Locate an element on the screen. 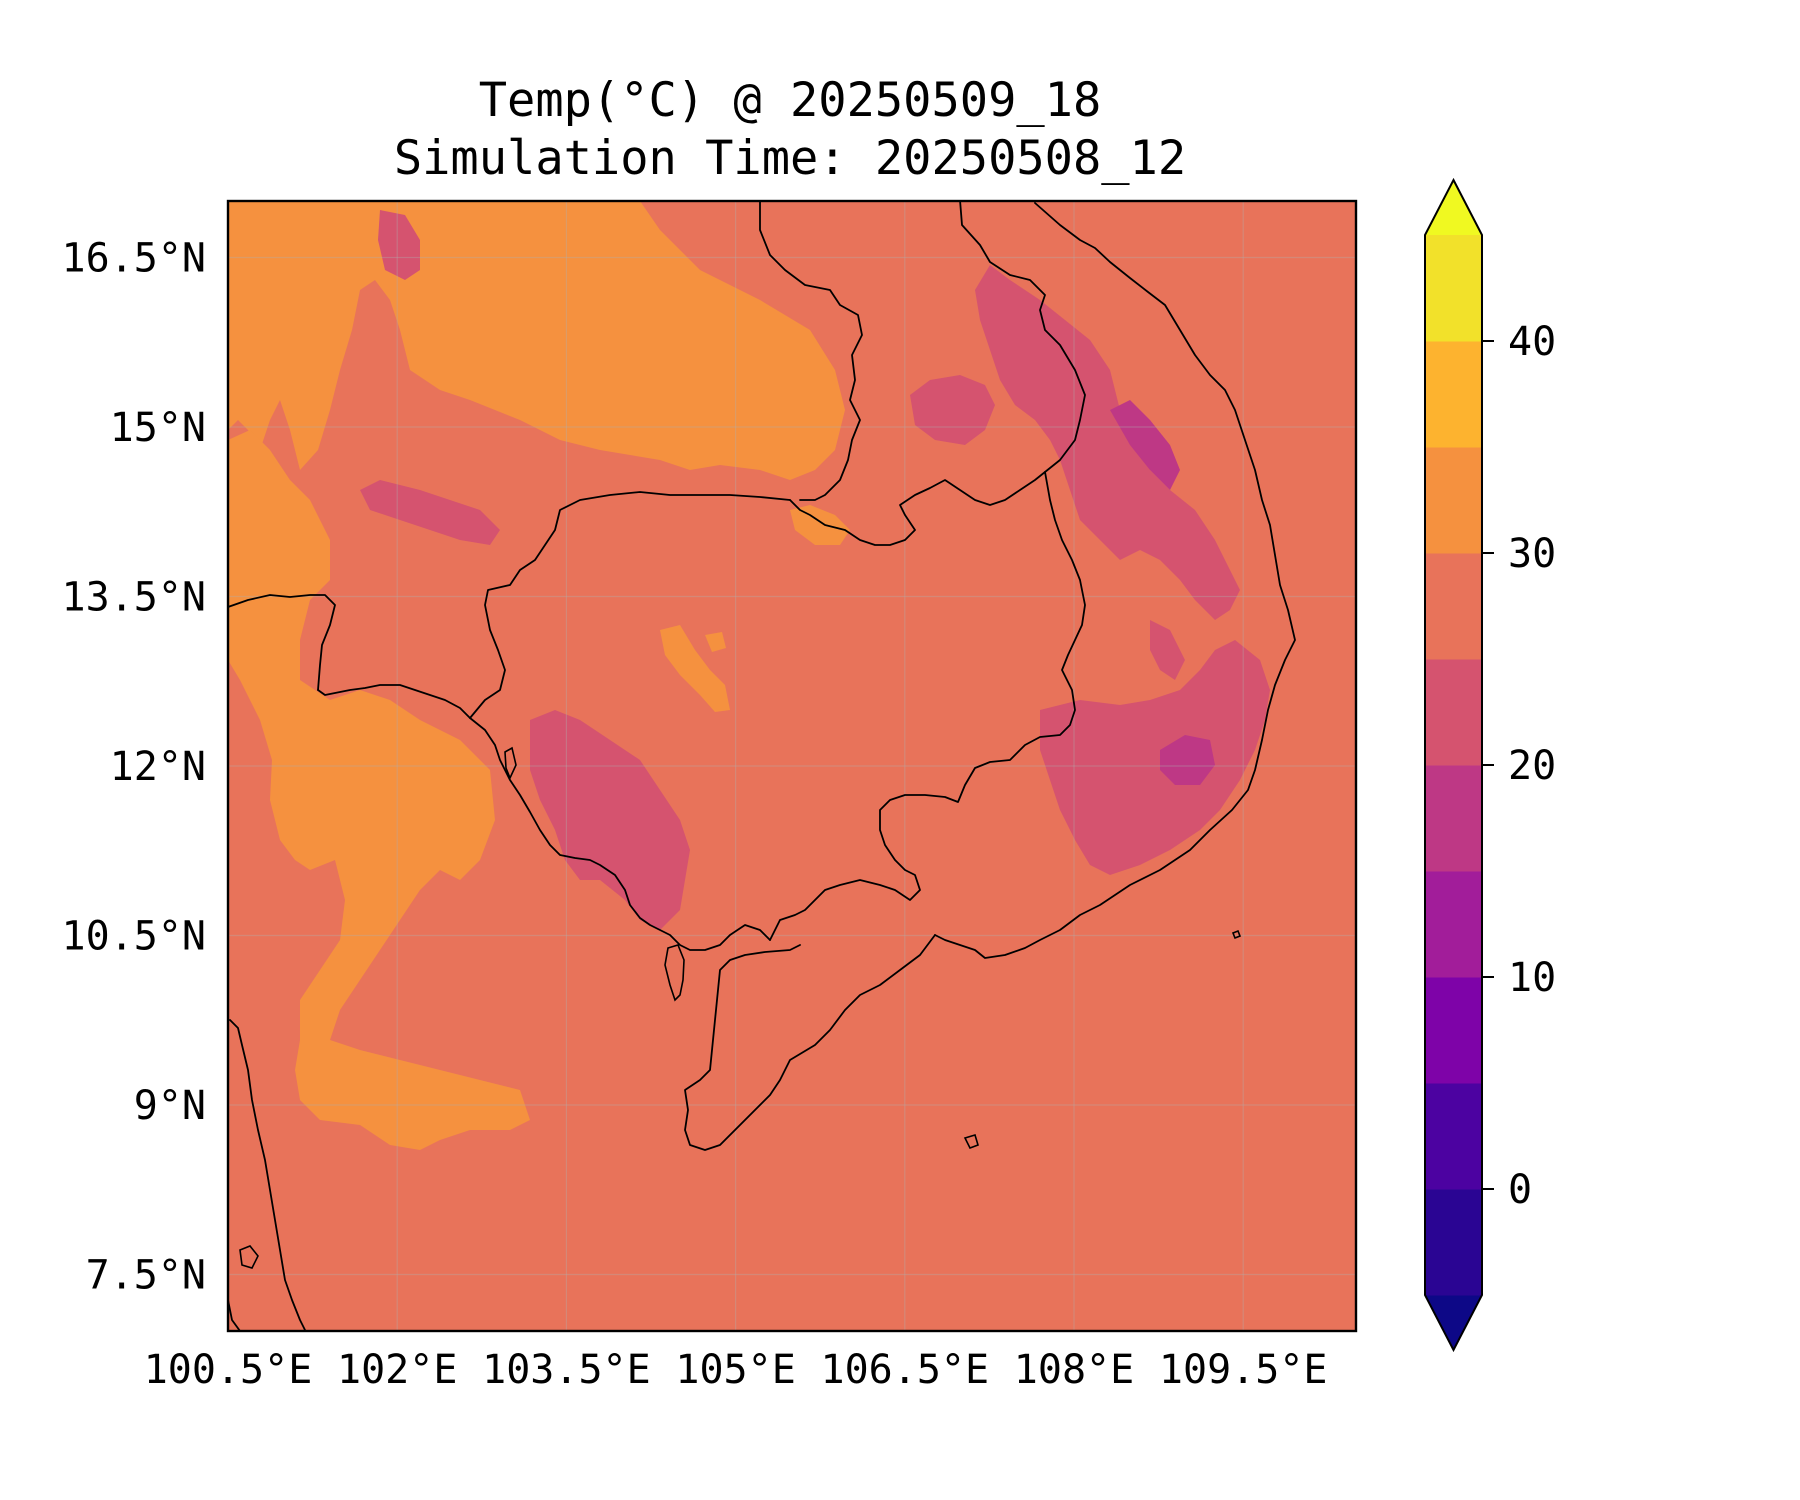  x-tick-label: 105°E is located at coordinates (735, 1370).